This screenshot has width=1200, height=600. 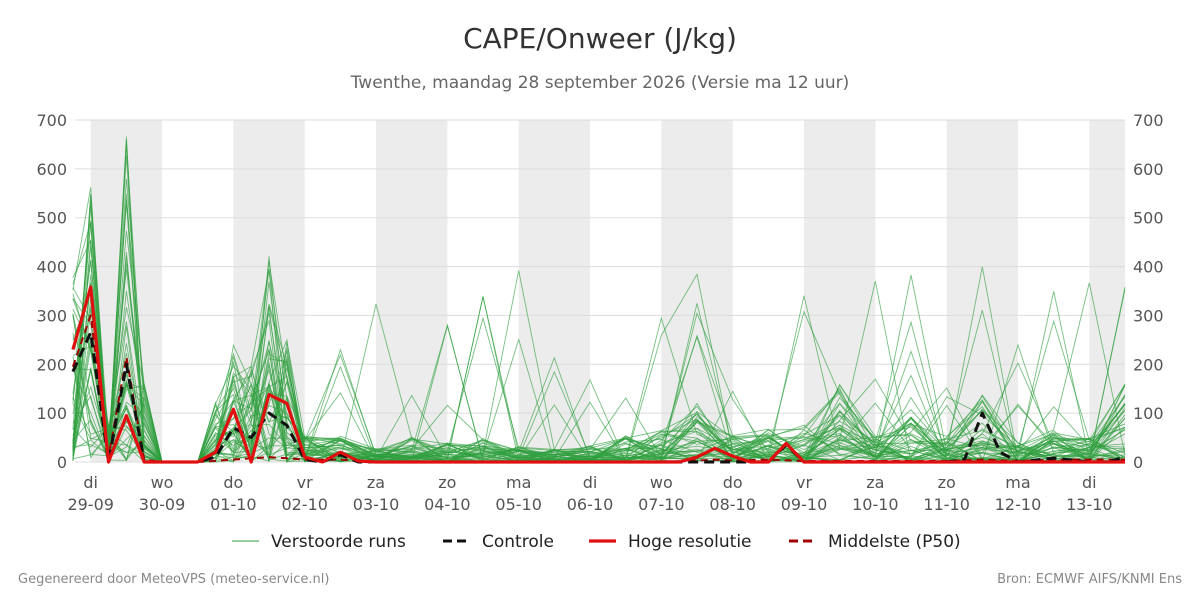 What do you see at coordinates (590, 504) in the screenshot?
I see `x-tick-date: 06-10` at bounding box center [590, 504].